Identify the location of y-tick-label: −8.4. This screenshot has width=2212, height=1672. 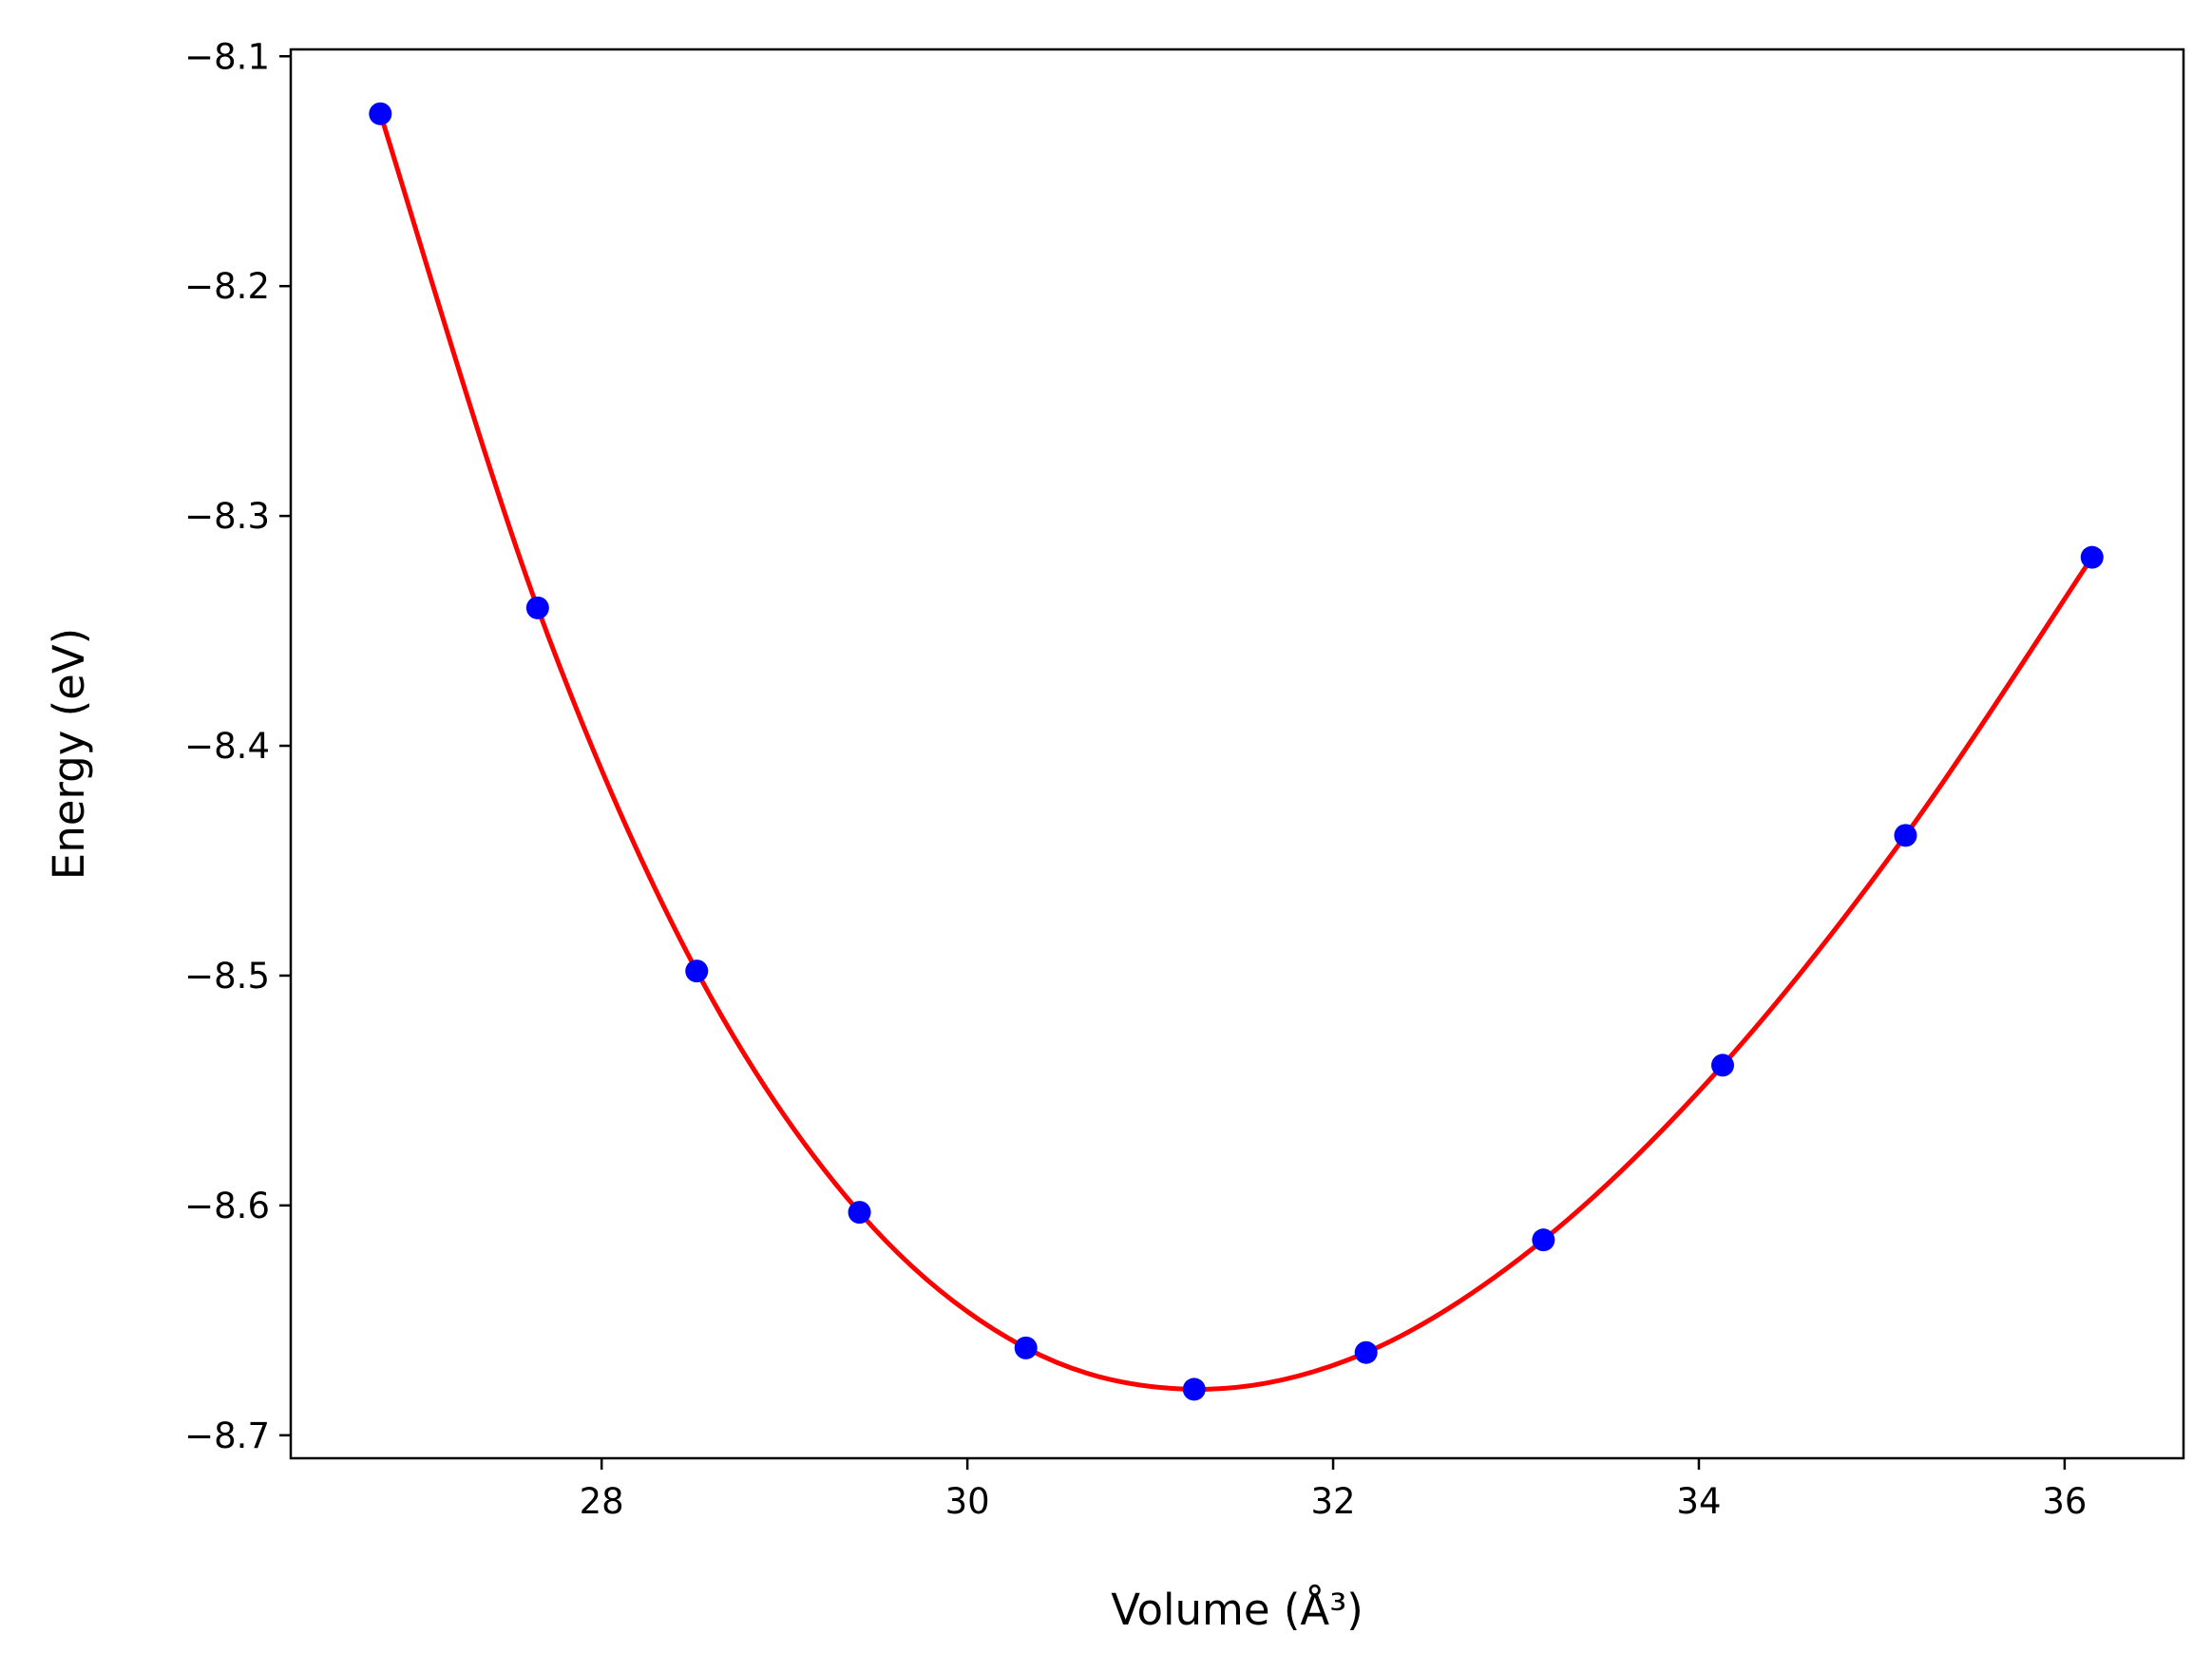
(227, 746).